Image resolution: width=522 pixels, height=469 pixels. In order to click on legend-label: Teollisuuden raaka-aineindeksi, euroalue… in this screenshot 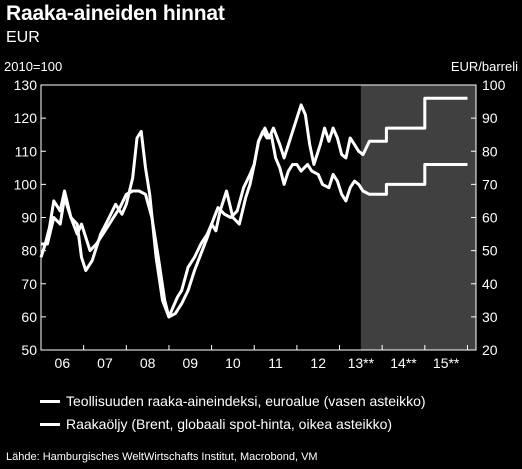, I will do `click(246, 401)`.